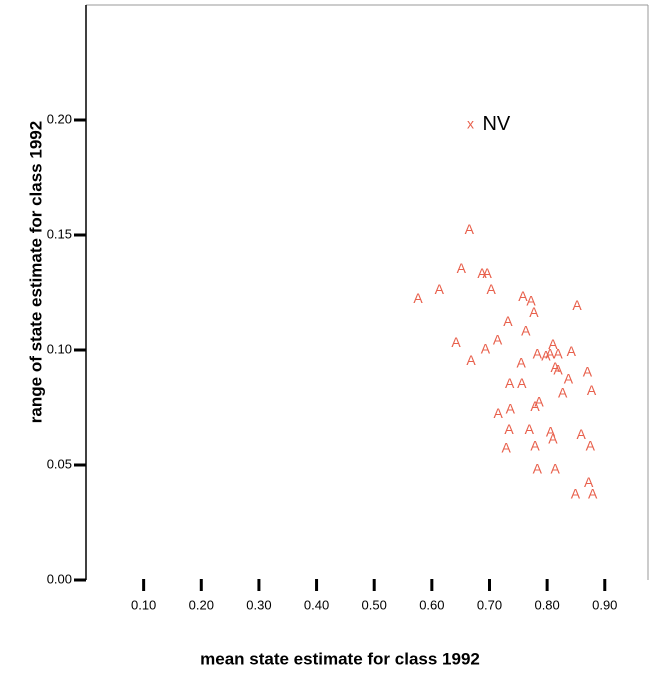 The width and height of the screenshot is (650, 678). What do you see at coordinates (431, 604) in the screenshot?
I see `x-tick-label: 0.60` at bounding box center [431, 604].